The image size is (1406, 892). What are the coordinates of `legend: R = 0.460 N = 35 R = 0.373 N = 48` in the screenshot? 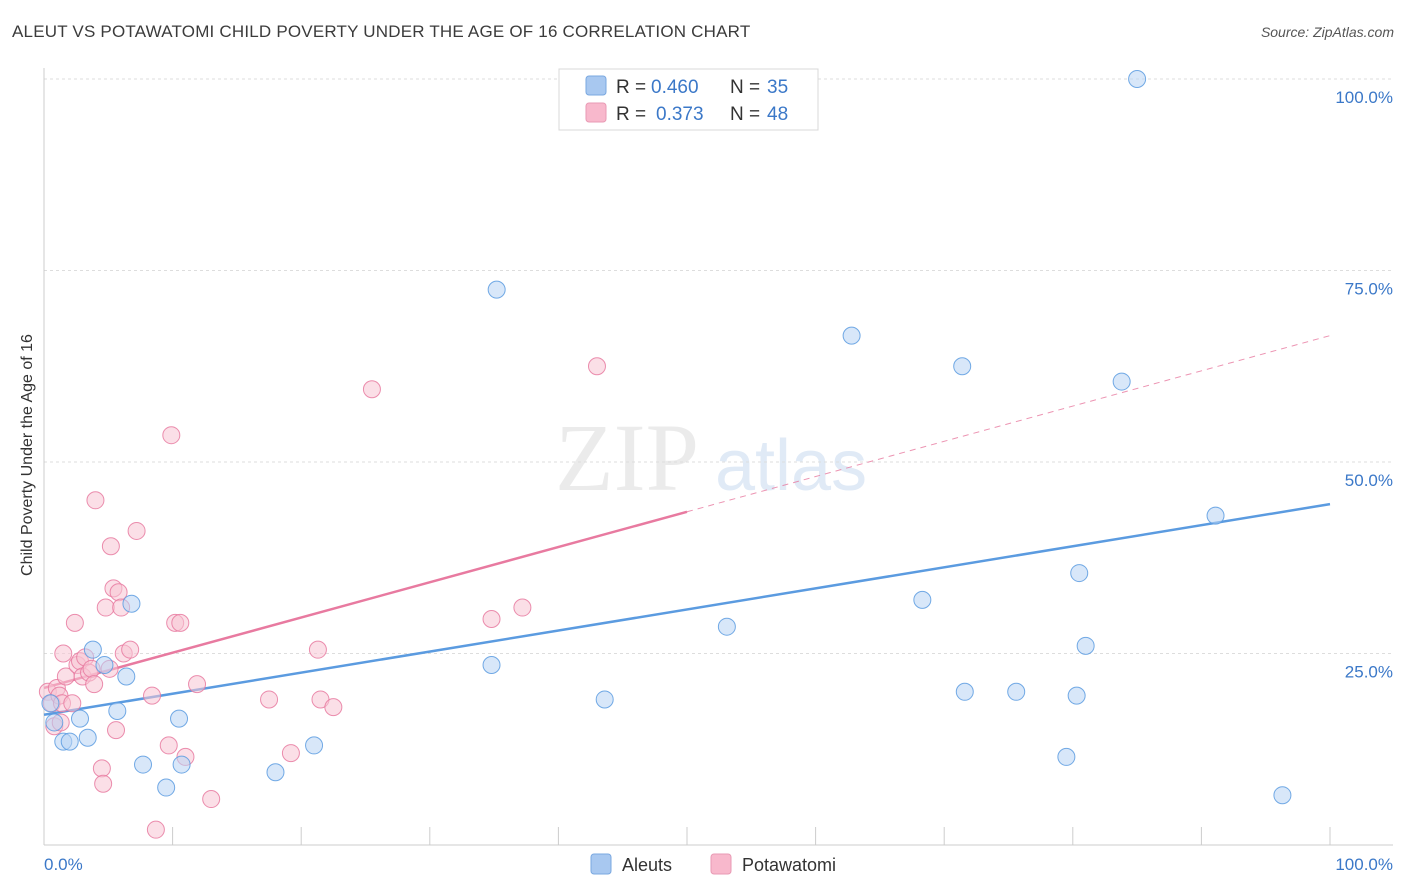 It's located at (688, 99).